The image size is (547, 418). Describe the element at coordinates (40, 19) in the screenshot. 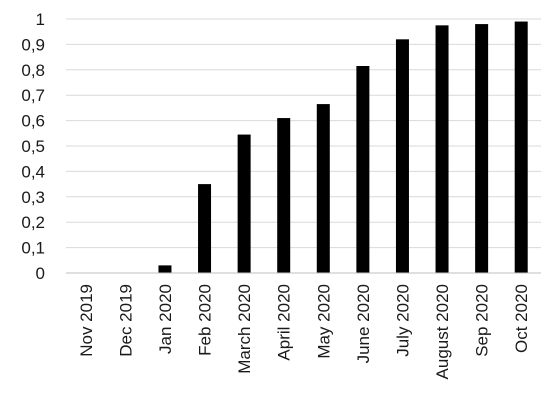

I see `y-tick-label: 1` at that location.